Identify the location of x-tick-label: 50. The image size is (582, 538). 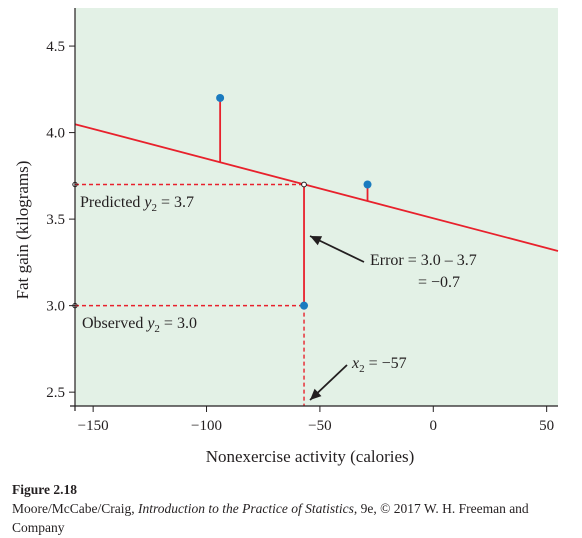
(546, 426).